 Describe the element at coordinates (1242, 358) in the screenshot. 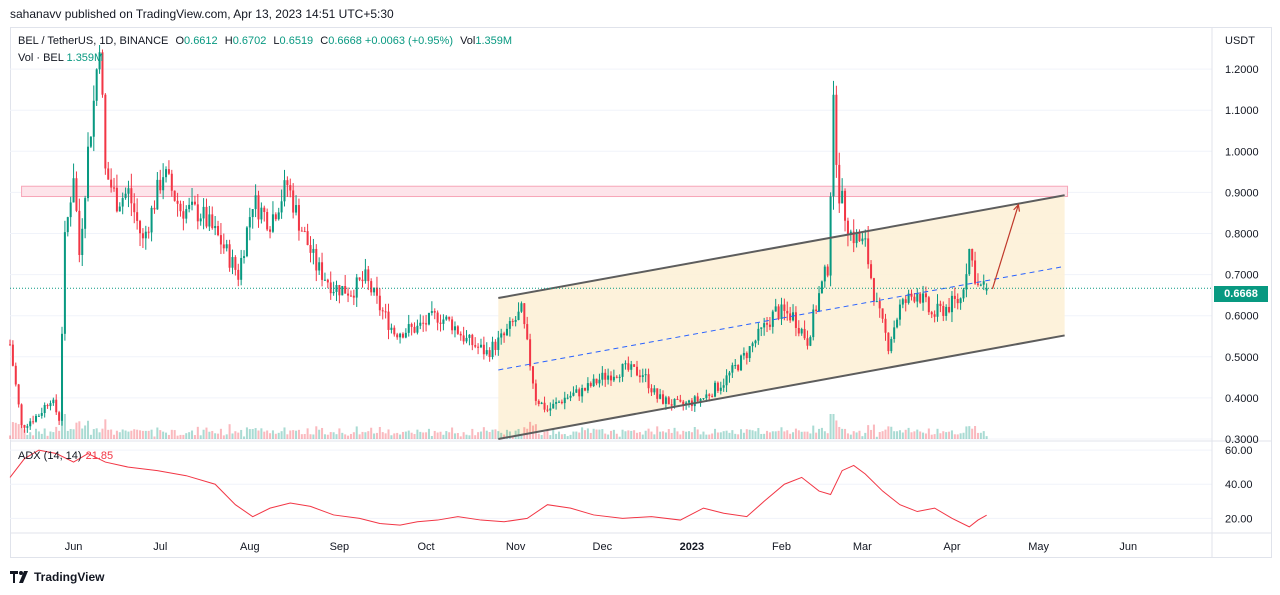

I see `price-tick-label: 0.5000` at that location.